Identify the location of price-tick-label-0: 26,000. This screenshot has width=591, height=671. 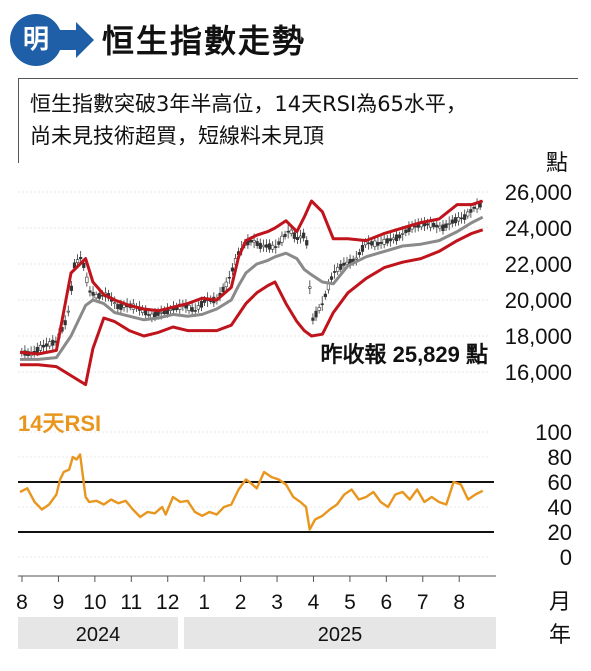
(538, 192).